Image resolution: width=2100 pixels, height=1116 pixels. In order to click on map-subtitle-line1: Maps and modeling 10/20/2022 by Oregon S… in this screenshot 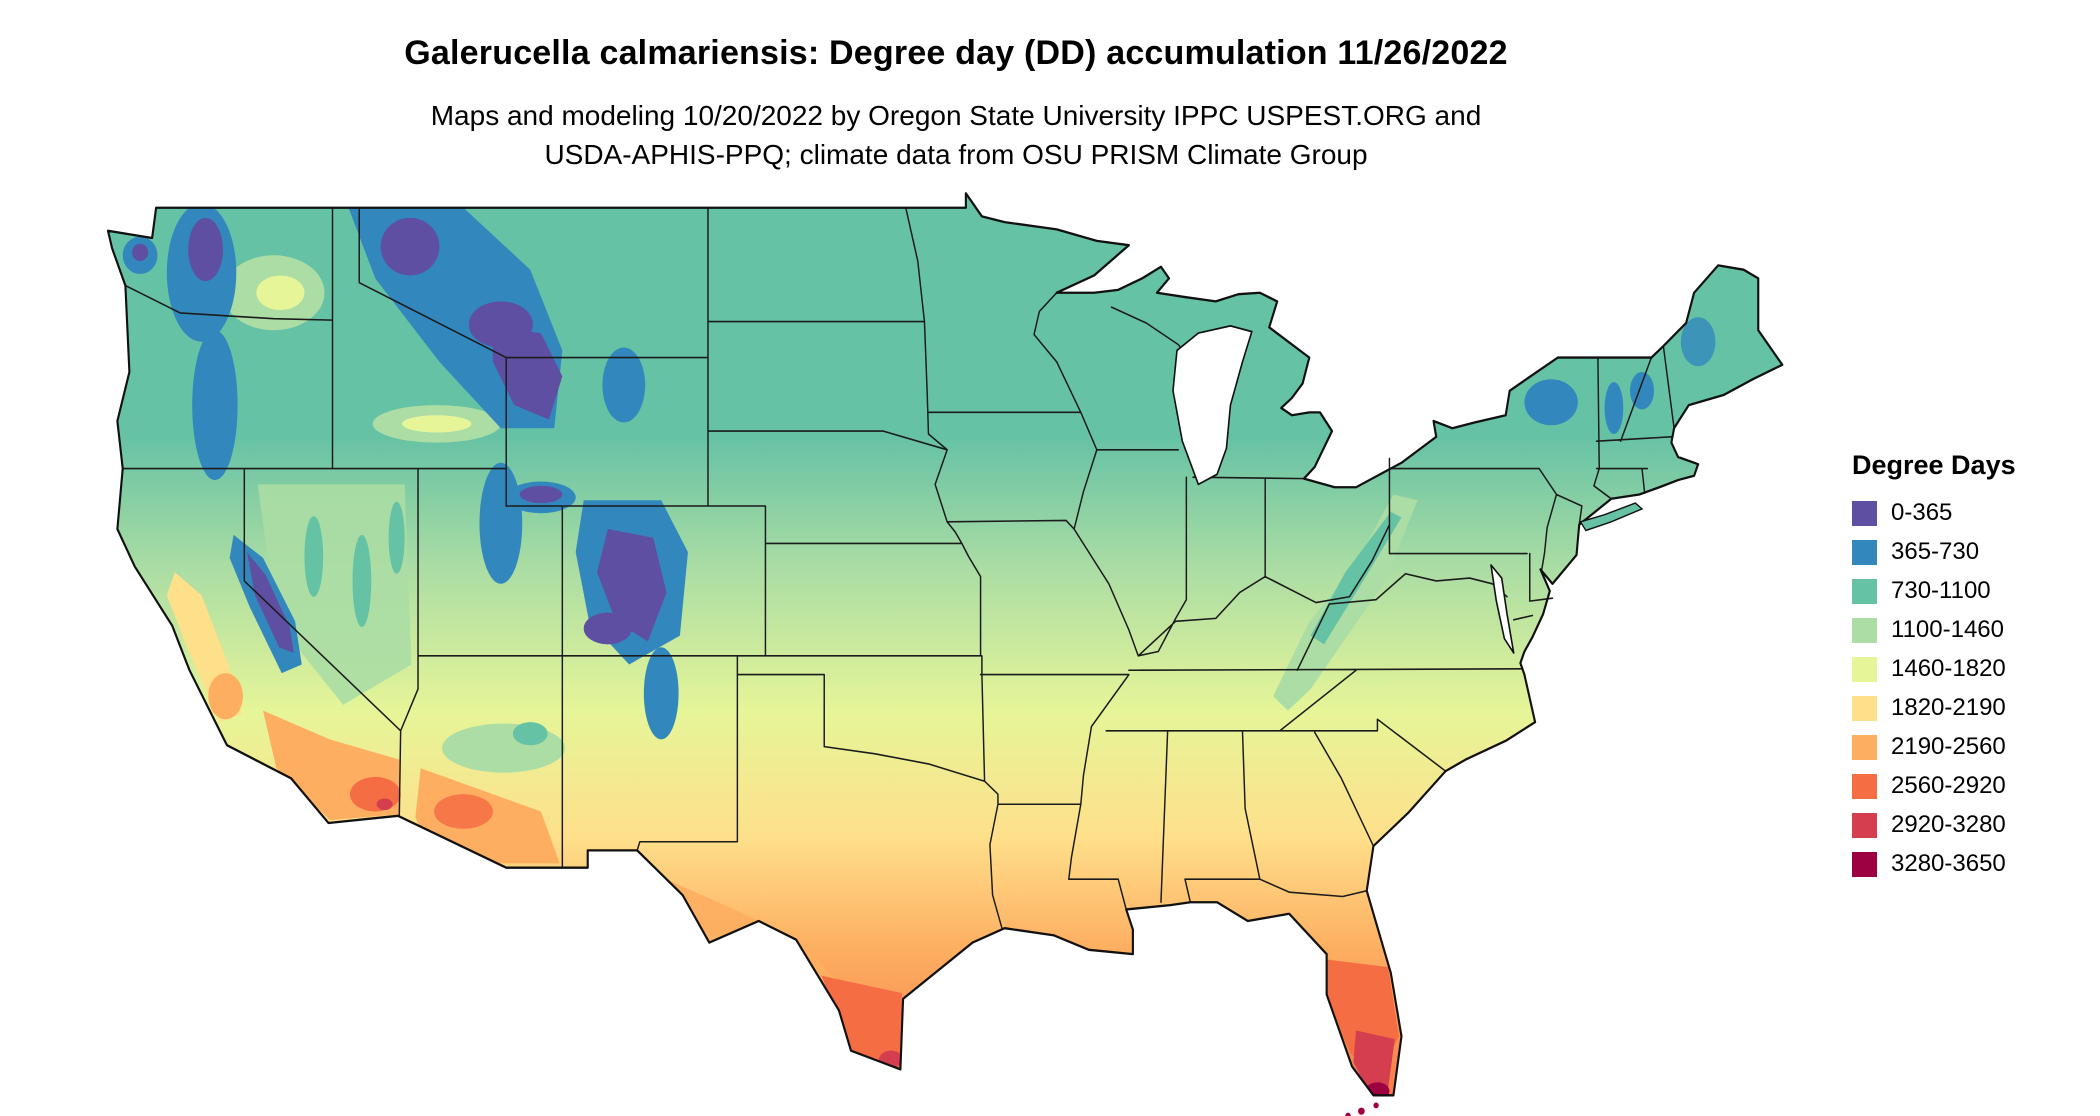, I will do `click(956, 115)`.